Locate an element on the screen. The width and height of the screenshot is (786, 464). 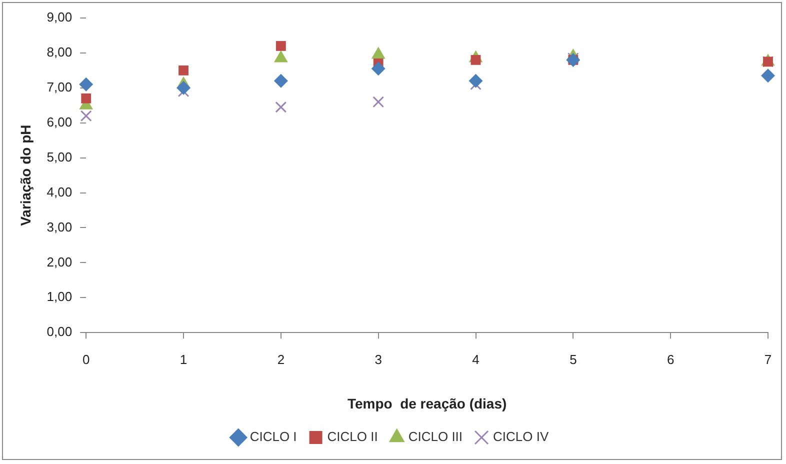
y-tick-label: 2,00 is located at coordinates (59, 262).